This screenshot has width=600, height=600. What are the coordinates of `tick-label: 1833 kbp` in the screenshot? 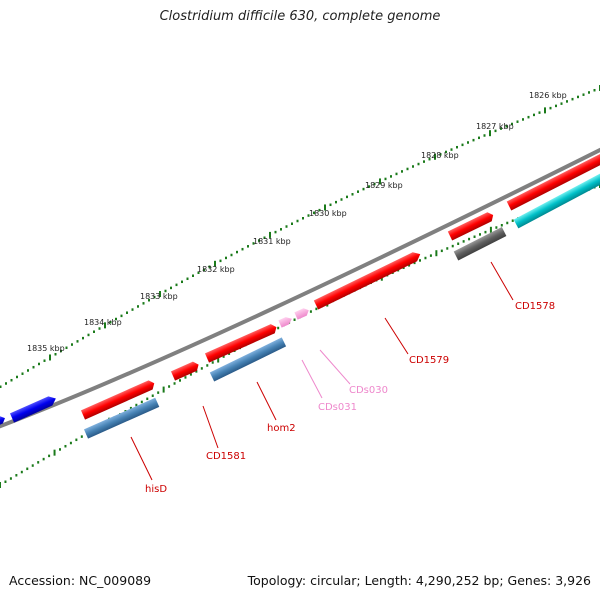 It's located at (159, 296).